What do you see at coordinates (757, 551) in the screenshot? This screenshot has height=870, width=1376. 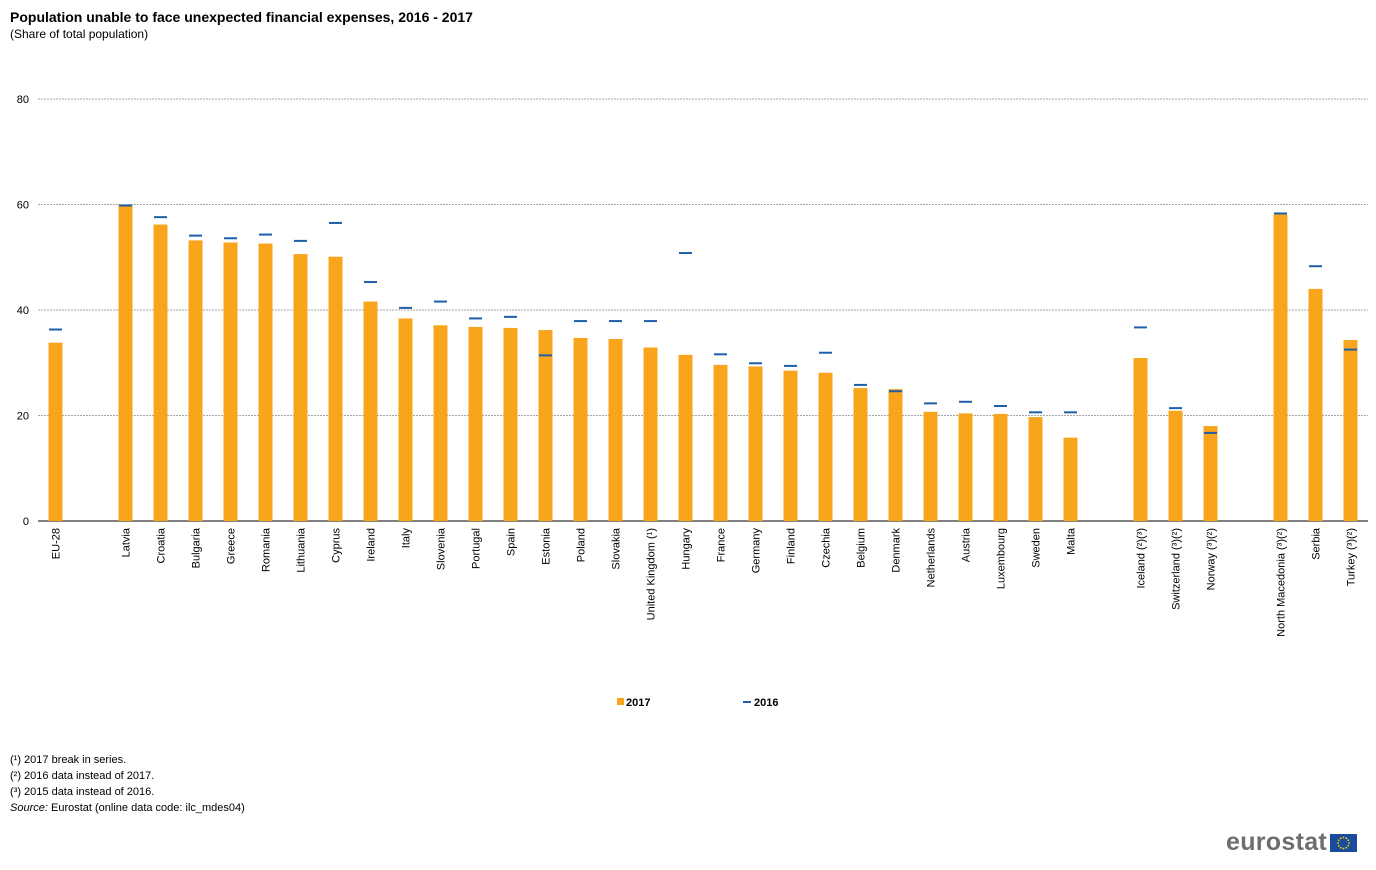 I see `x-tick-label: Germany` at bounding box center [757, 551].